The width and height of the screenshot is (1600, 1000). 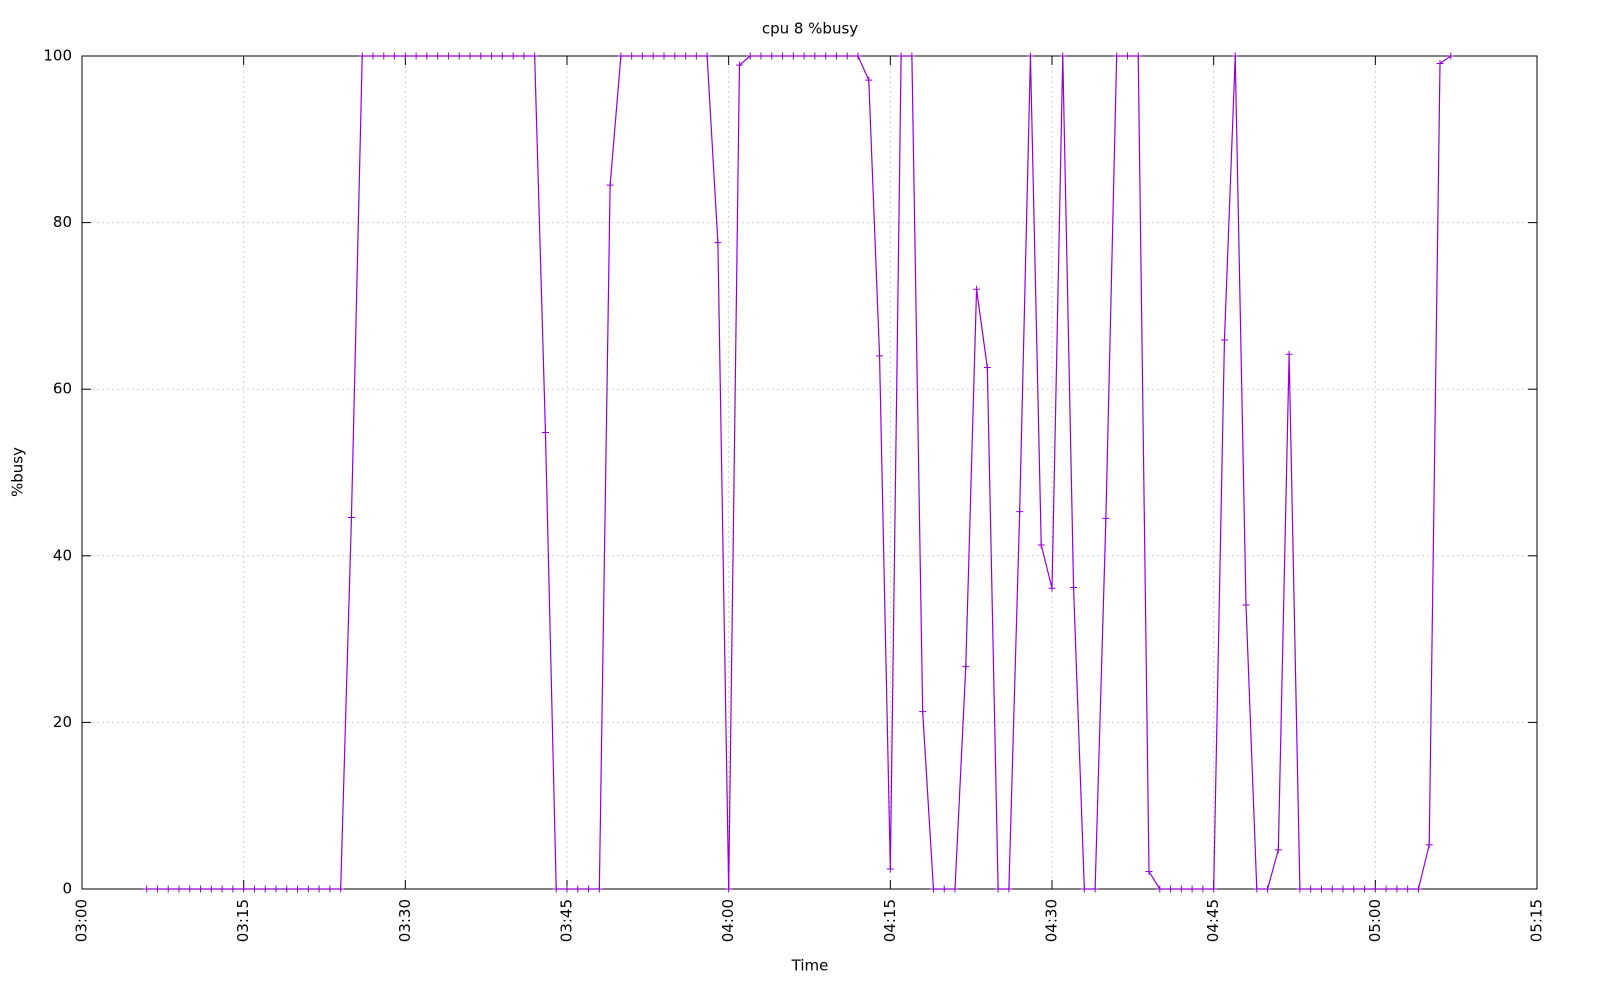 I want to click on x-tick-label: 03:45, so click(x=567, y=920).